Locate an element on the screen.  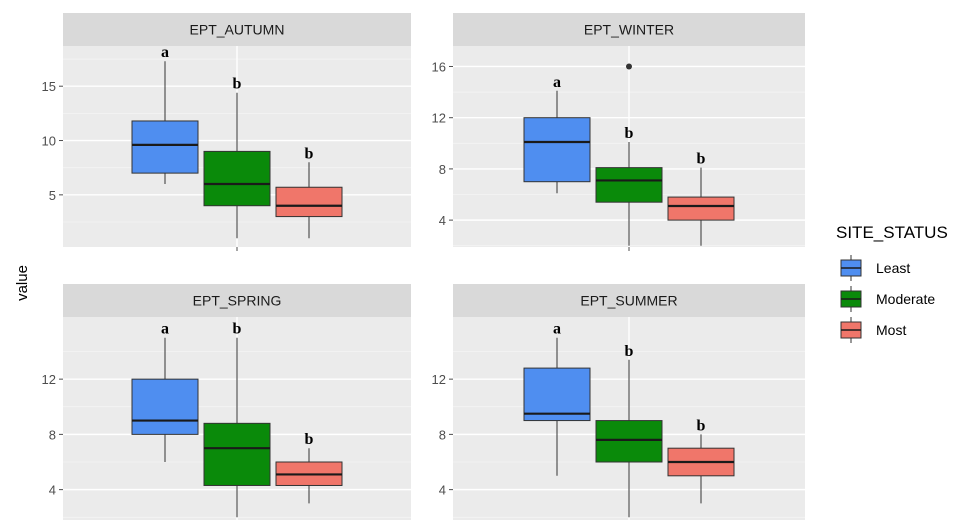
facet-title: EPT_AUTUMN is located at coordinates (237, 30).